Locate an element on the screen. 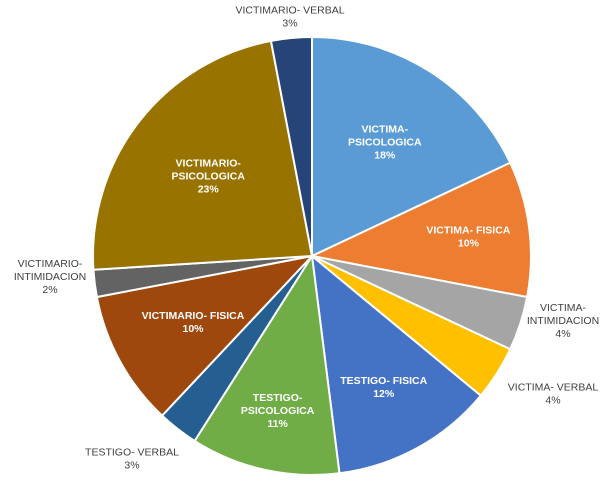 The image size is (604, 490). slice-label-victimario-psicologica: VICTIMARIO-PSICOLOGICA 23% is located at coordinates (208, 177).